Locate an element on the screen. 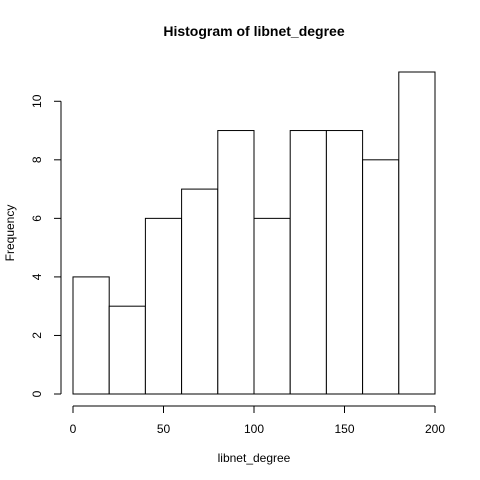 The image size is (480, 480). x-tick-label-50: 50 is located at coordinates (164, 429).